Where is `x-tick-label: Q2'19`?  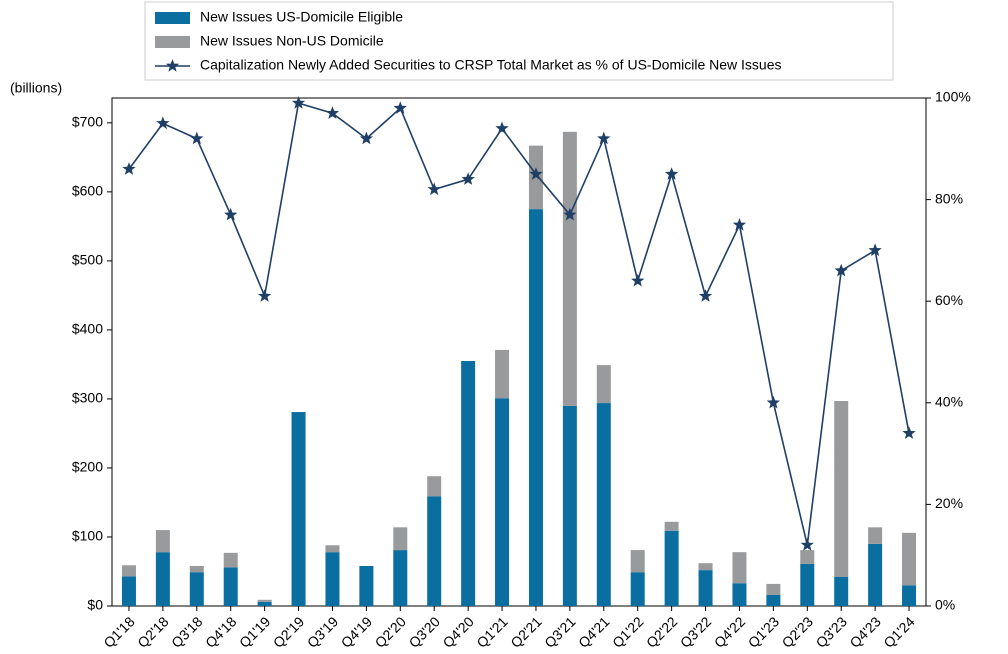
x-tick-label: Q2'19 is located at coordinates (289, 632).